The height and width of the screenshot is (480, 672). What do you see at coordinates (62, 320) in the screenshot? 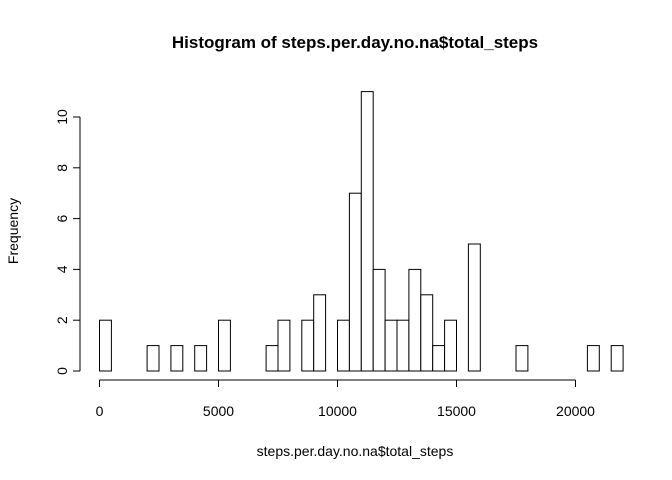
I see `y-tick-label: 2` at bounding box center [62, 320].